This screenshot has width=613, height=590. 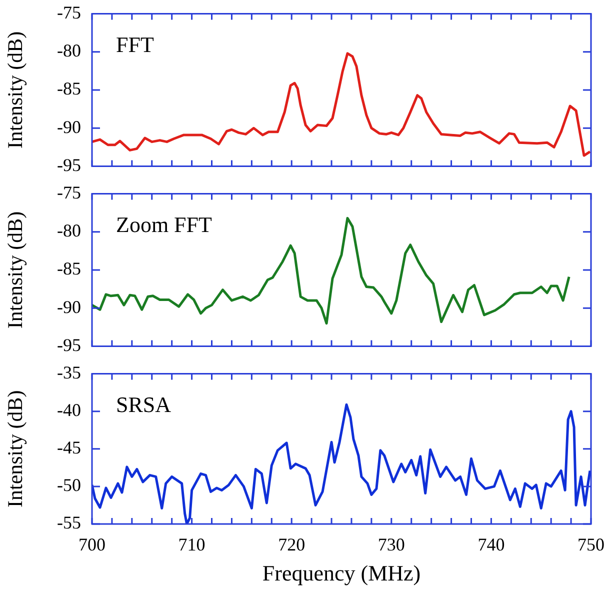 I want to click on x-tick-label: 710, so click(x=192, y=544).